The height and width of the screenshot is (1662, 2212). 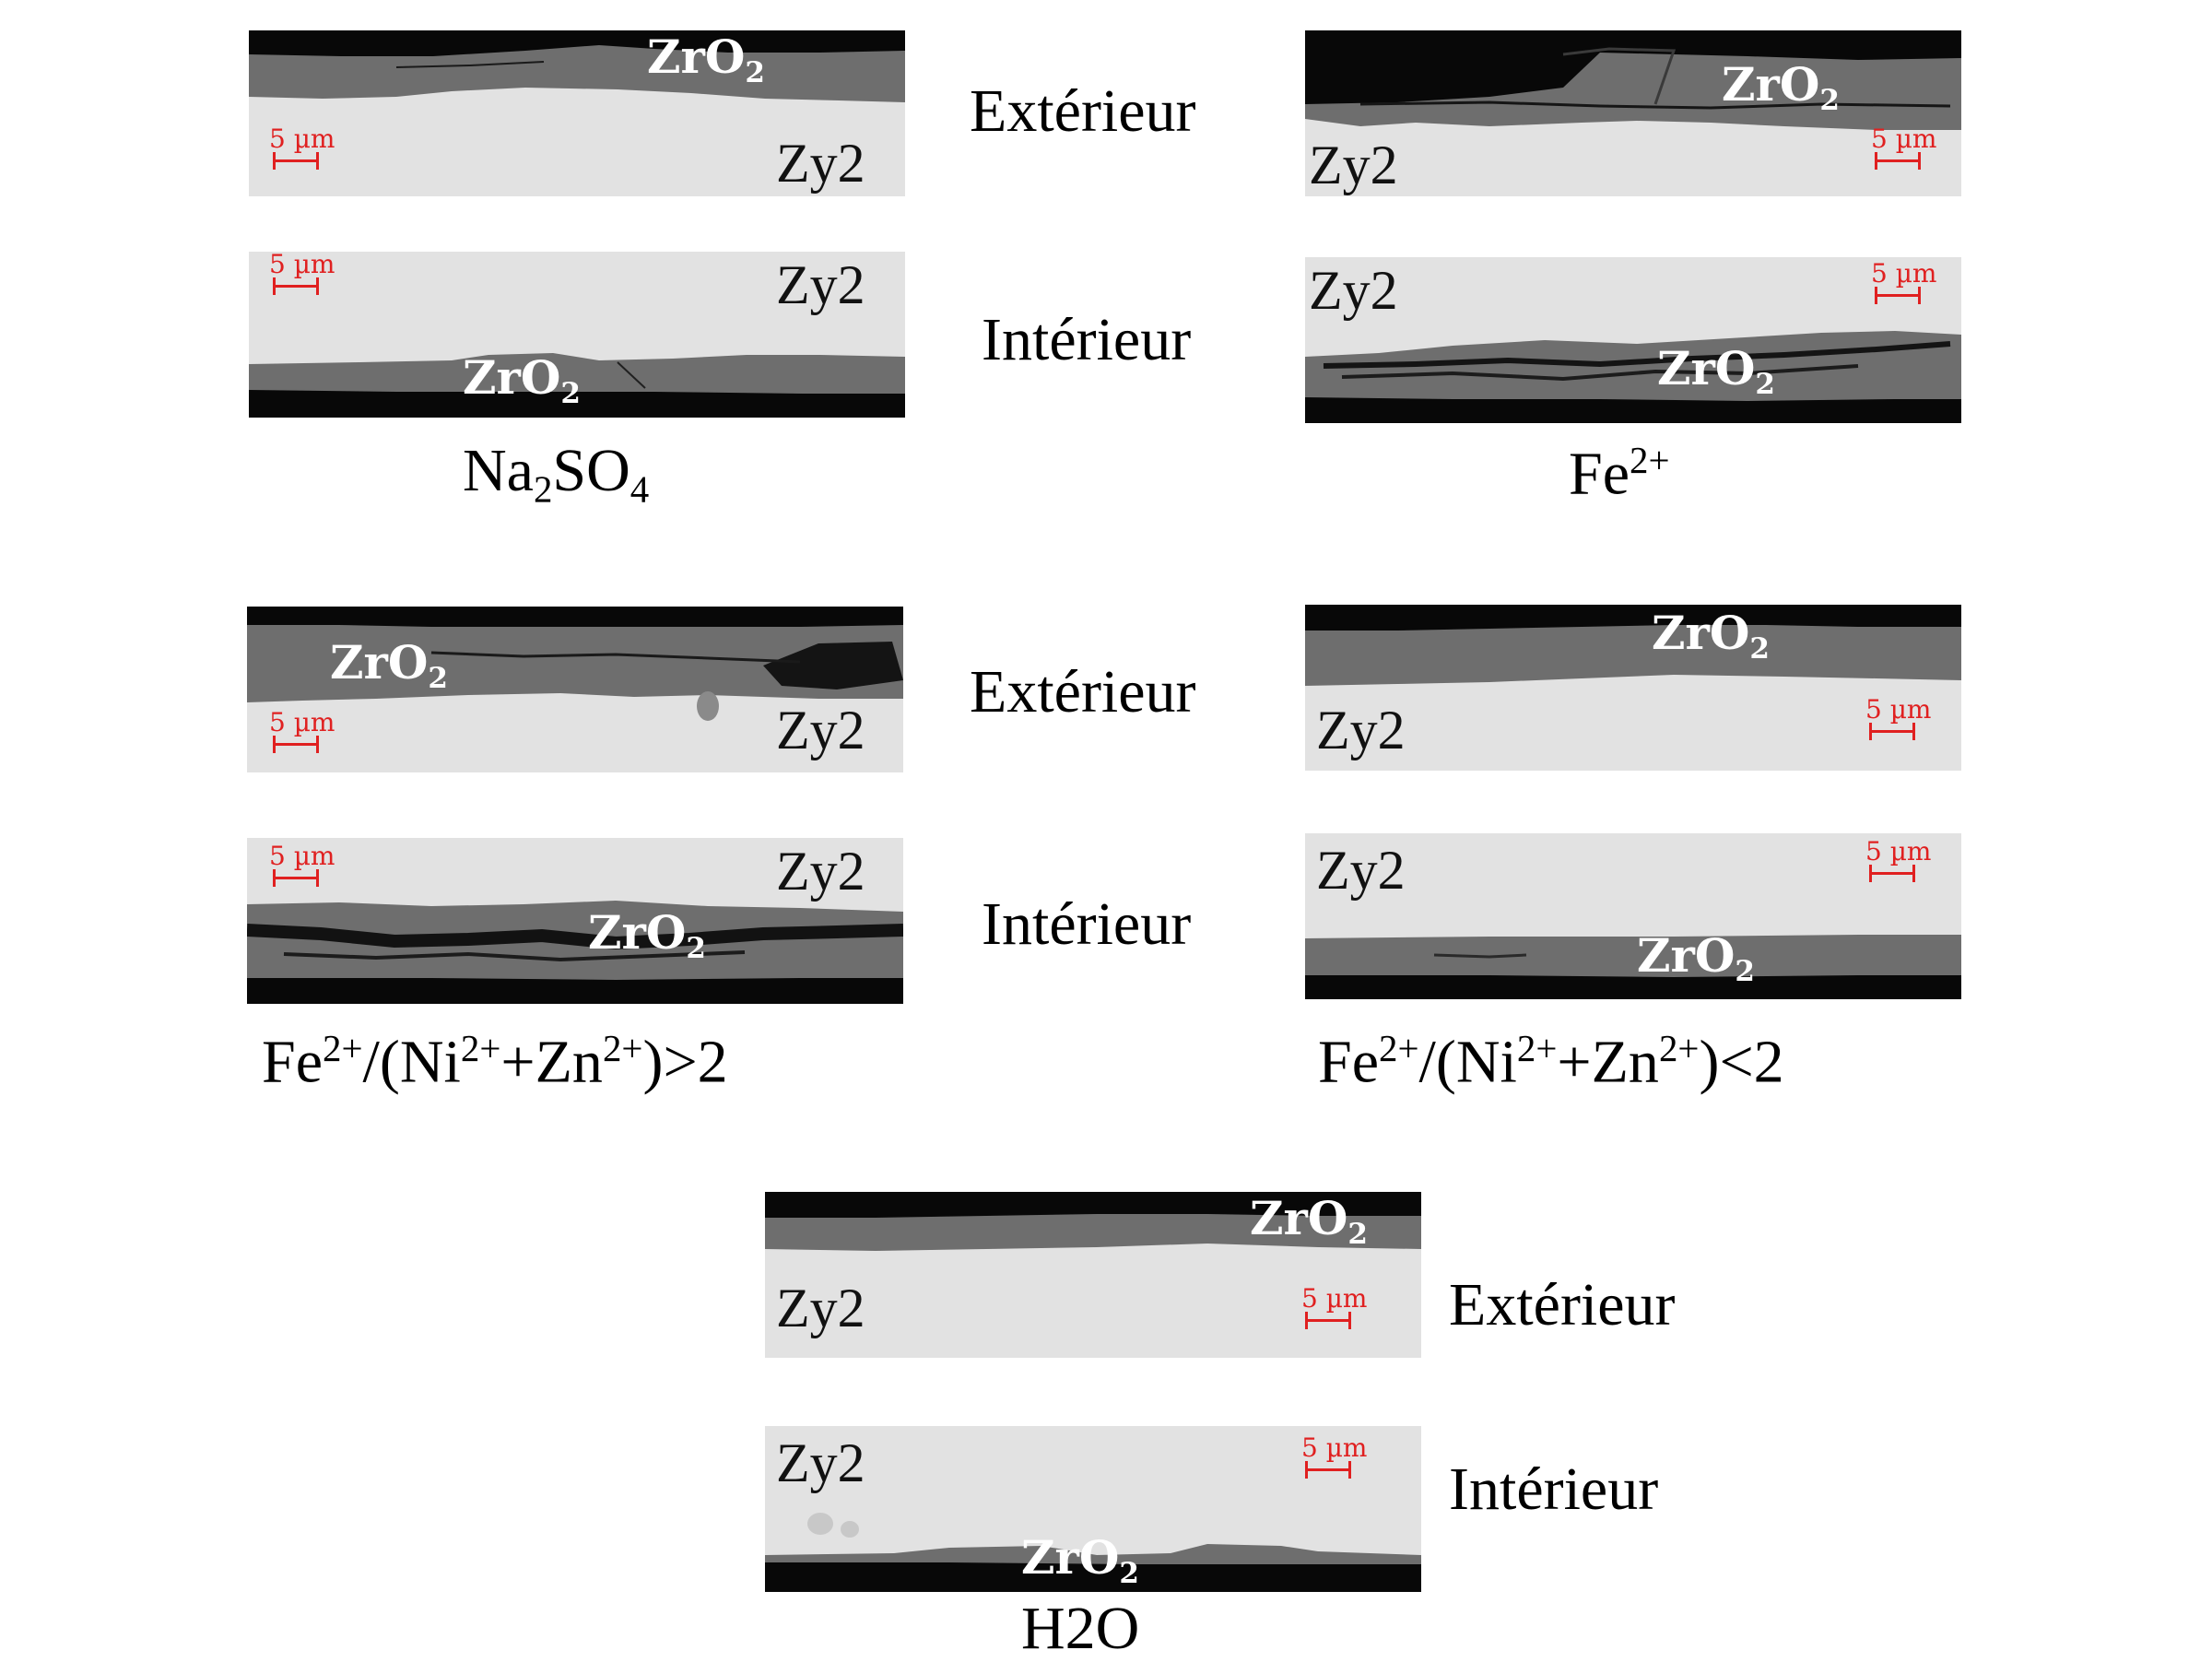 I want to click on caption-h2o: H2O, so click(x=1080, y=1628).